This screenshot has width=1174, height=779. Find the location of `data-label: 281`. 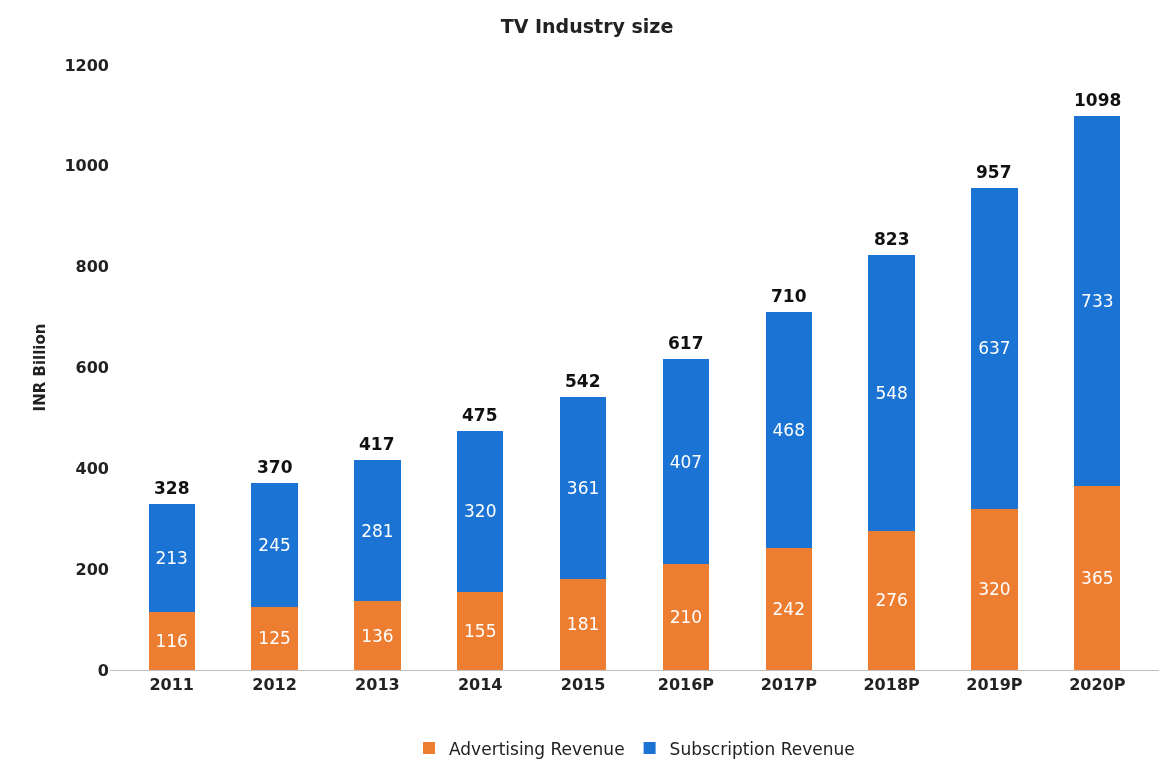

data-label: 281 is located at coordinates (377, 530).